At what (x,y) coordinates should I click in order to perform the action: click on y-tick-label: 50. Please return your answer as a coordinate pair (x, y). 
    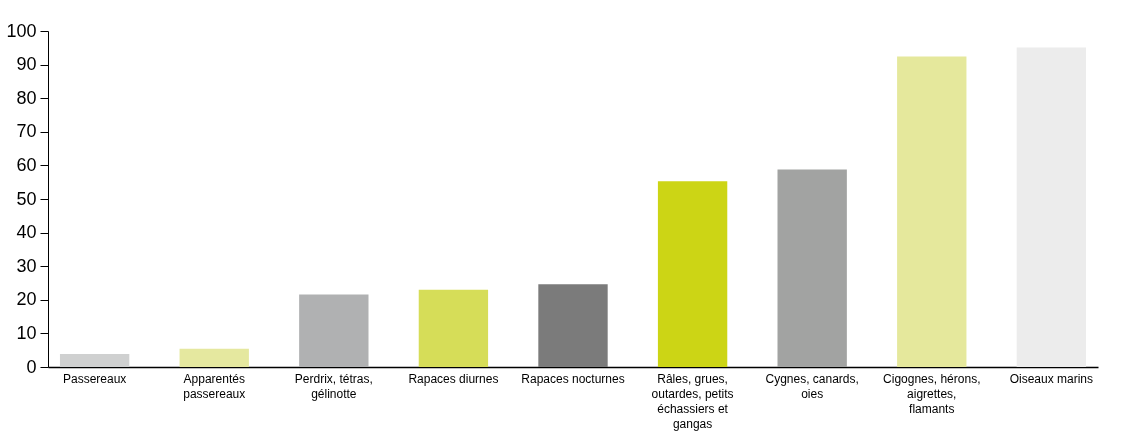
    Looking at the image, I should click on (26, 198).